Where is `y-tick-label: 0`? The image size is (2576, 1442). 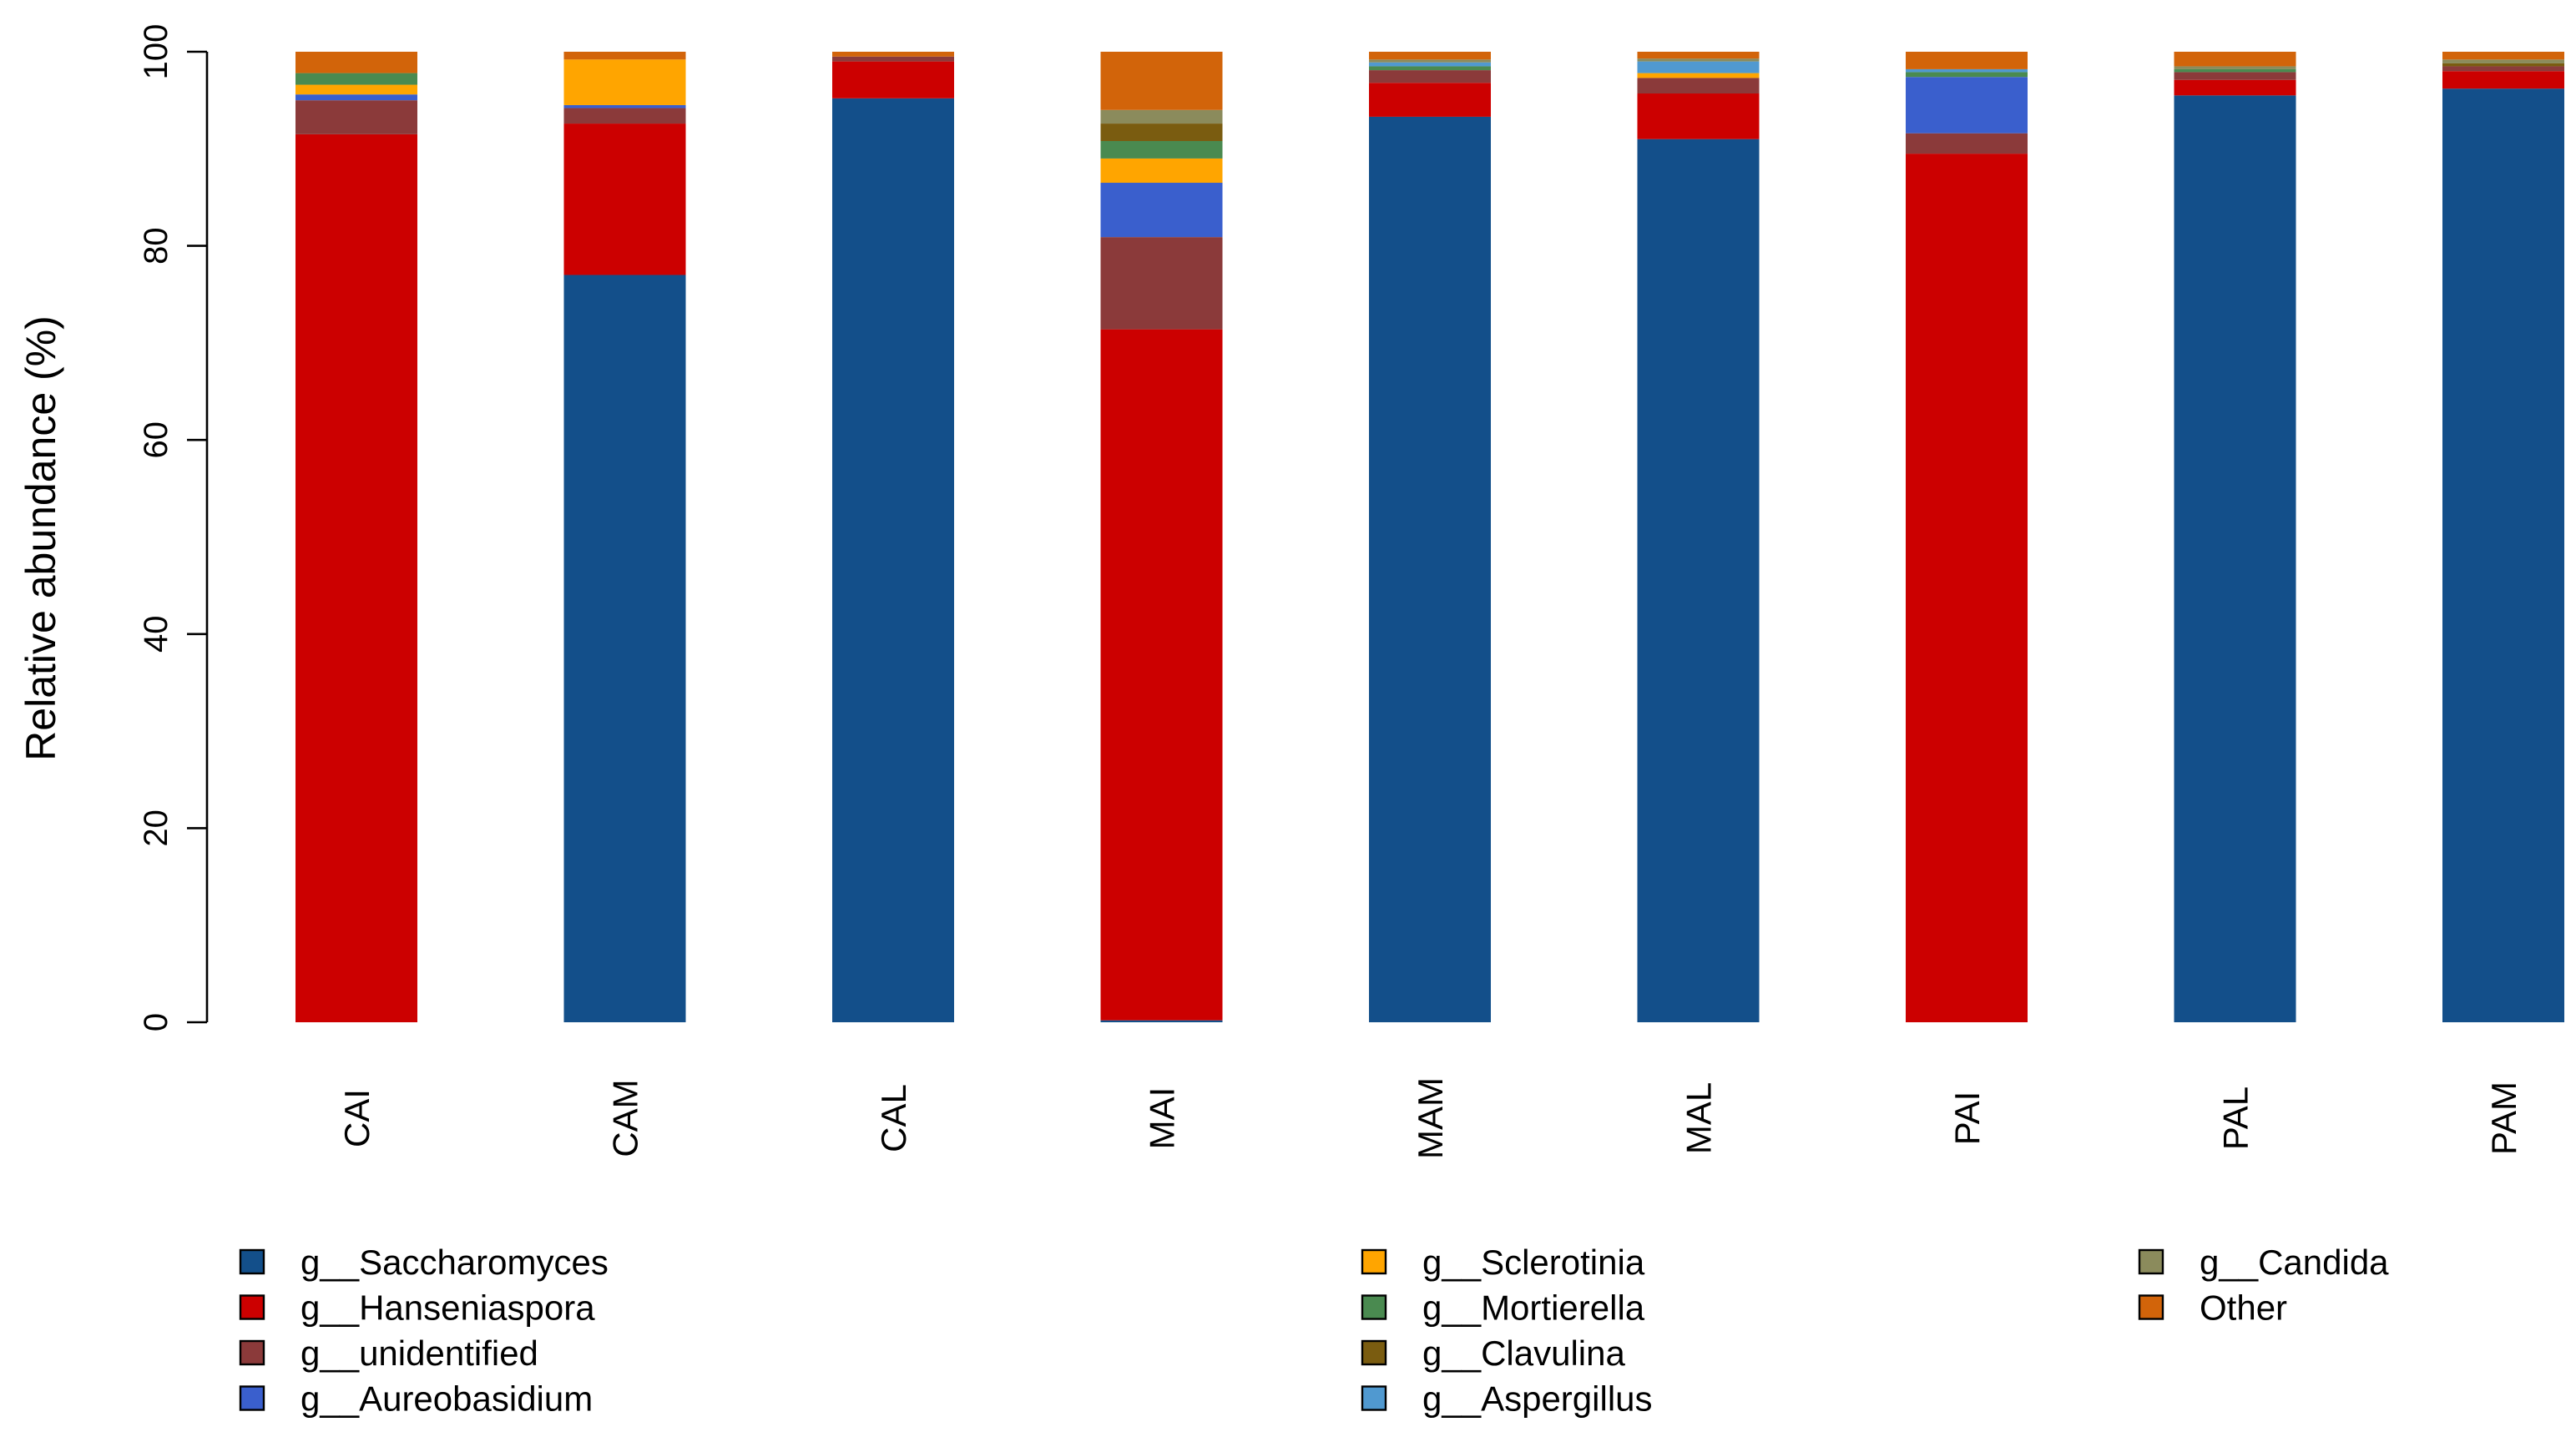
y-tick-label: 0 is located at coordinates (156, 1022).